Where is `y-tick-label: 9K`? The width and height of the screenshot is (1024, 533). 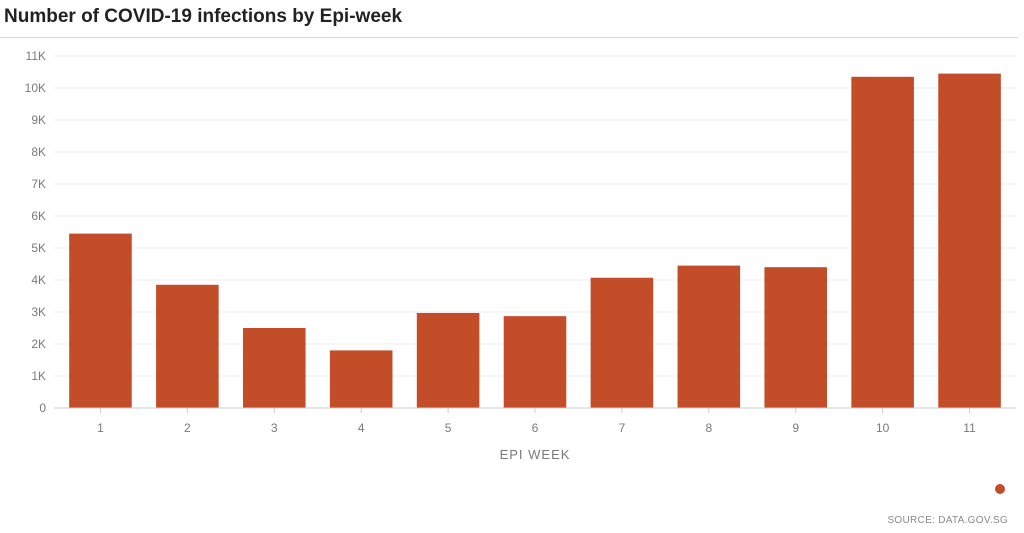
y-tick-label: 9K is located at coordinates (38, 120).